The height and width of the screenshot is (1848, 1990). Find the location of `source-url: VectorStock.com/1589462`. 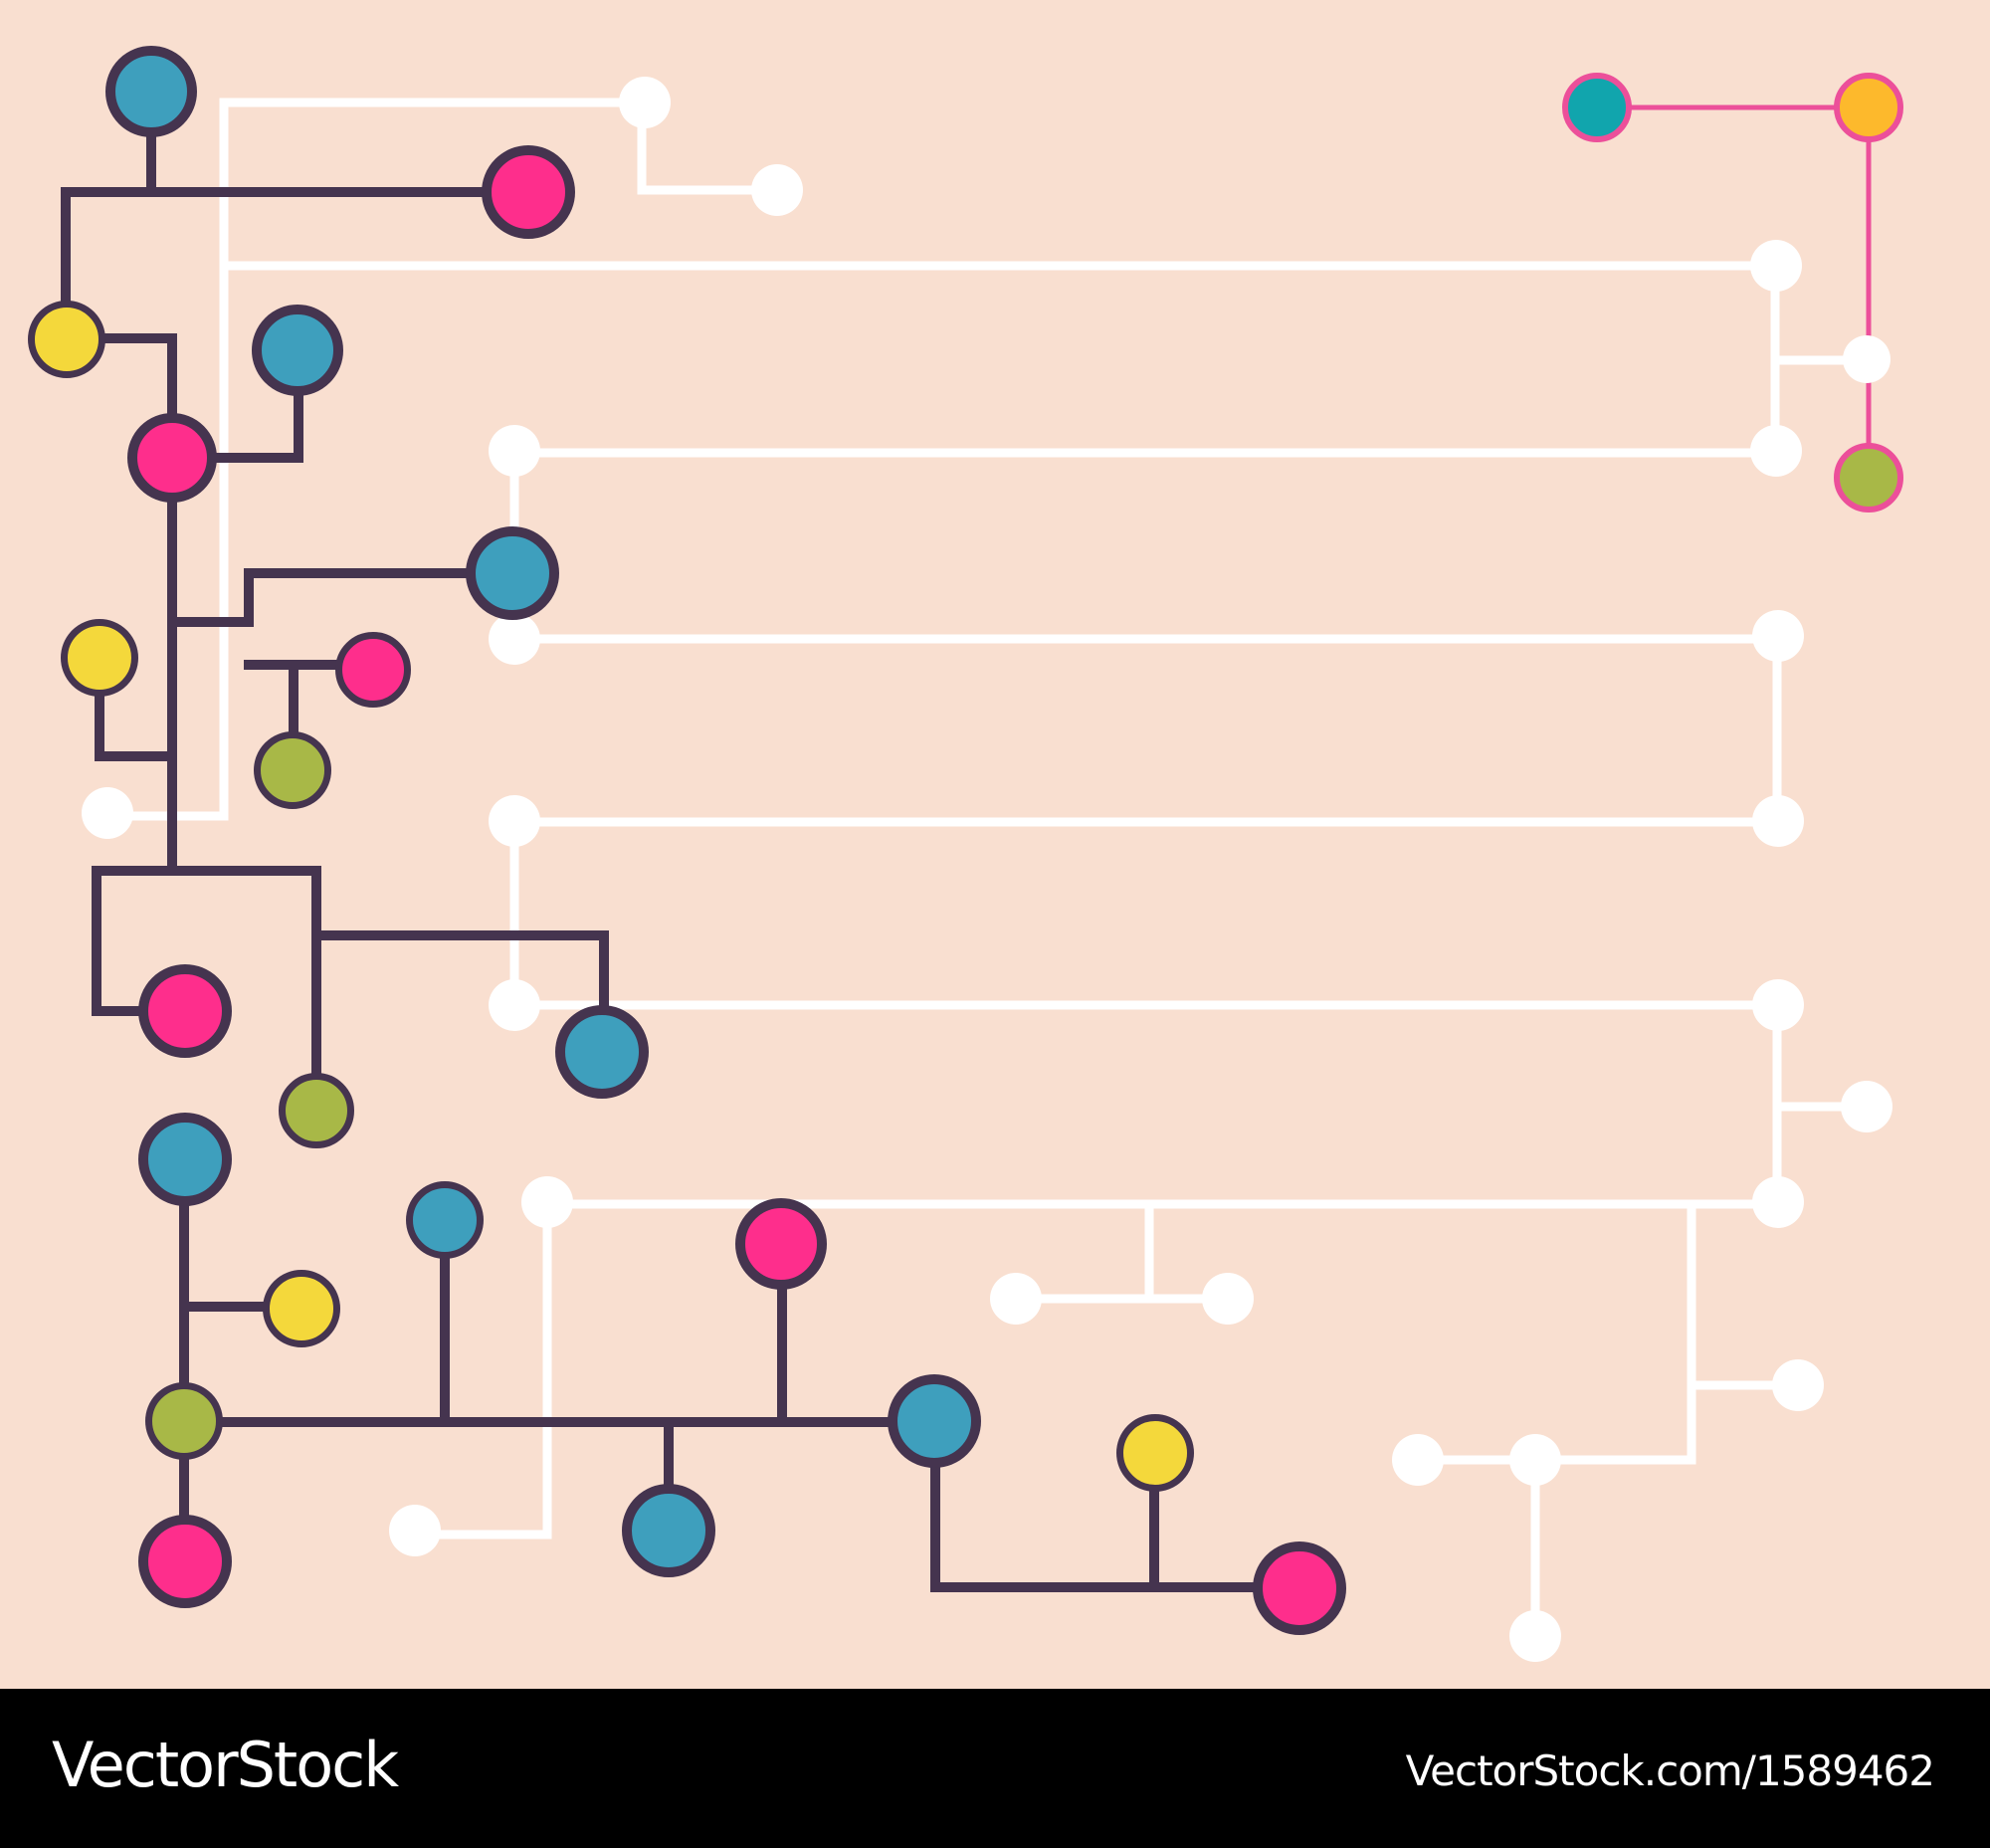

source-url: VectorStock.com/1589462 is located at coordinates (1670, 1770).